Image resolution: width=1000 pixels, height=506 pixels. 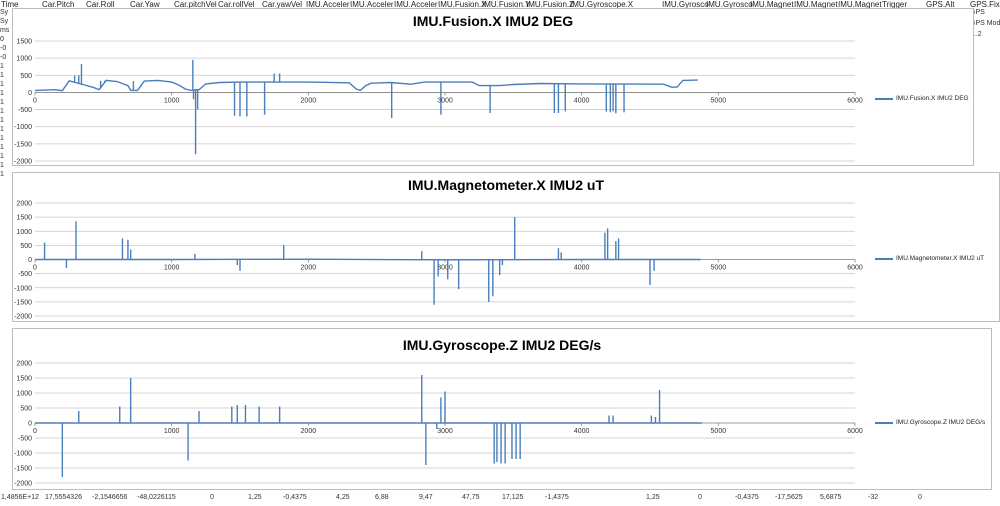 I want to click on data-cell: 9,47, so click(x=426, y=497).